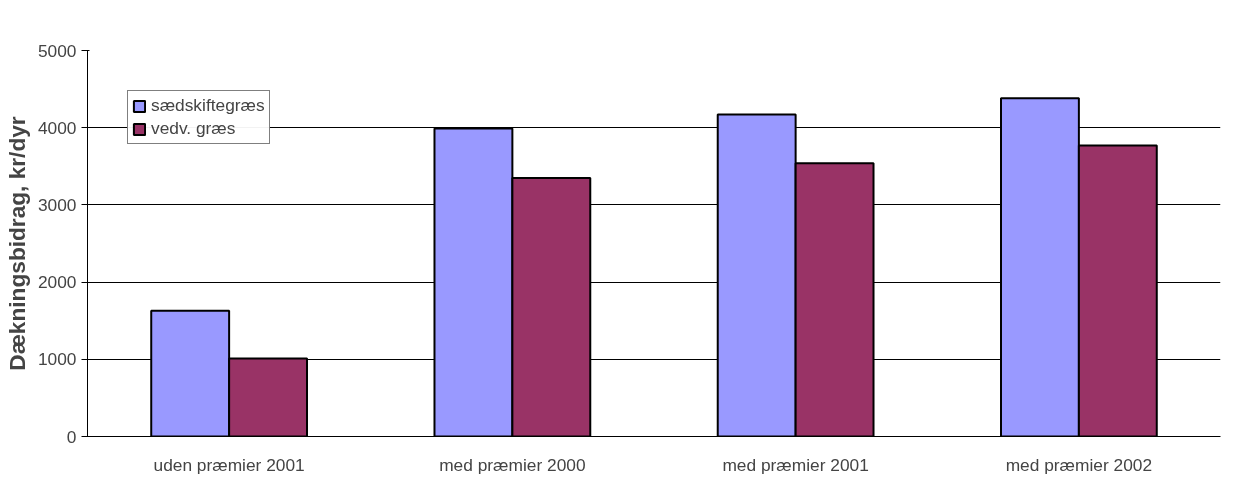 This screenshot has width=1250, height=494. I want to click on y-tick-label: 2000, so click(57, 282).